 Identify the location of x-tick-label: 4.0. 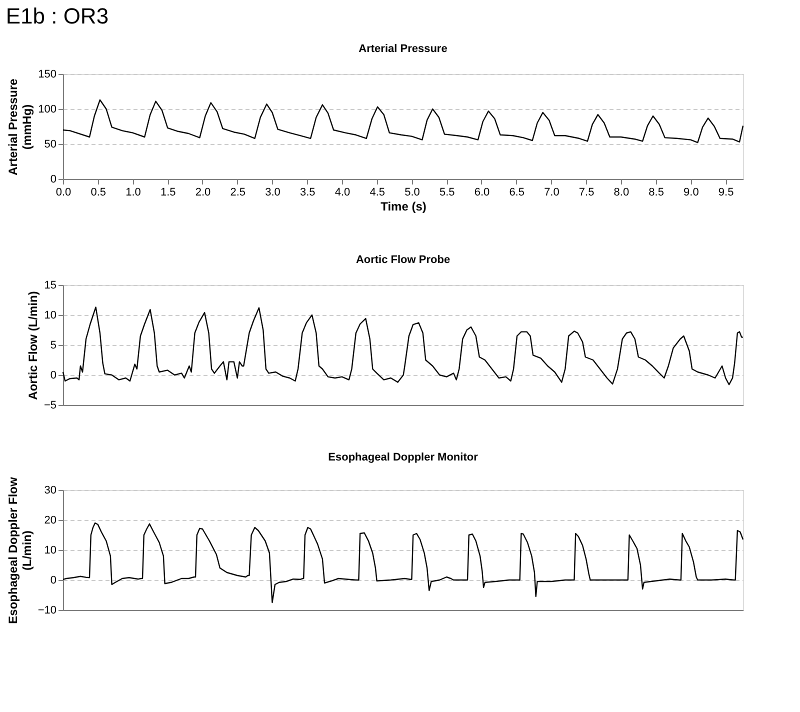
(342, 192).